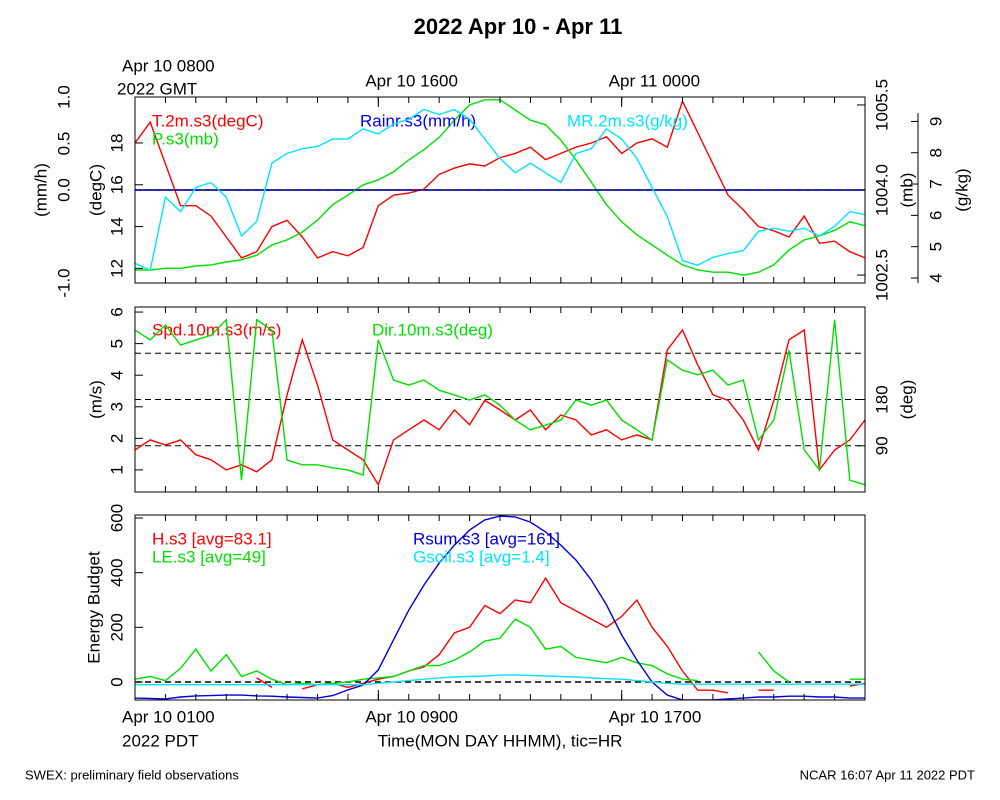  Describe the element at coordinates (411, 716) in the screenshot. I see `x-tick-label: Apr 10 0900` at that location.